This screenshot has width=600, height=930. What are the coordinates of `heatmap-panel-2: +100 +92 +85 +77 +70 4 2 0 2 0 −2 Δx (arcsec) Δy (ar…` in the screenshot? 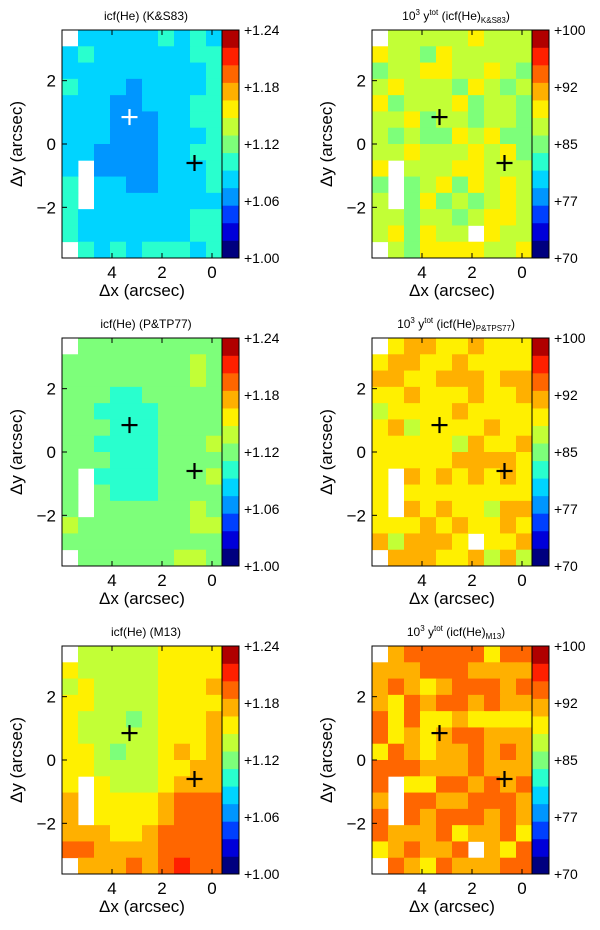 It's located at (451, 154).